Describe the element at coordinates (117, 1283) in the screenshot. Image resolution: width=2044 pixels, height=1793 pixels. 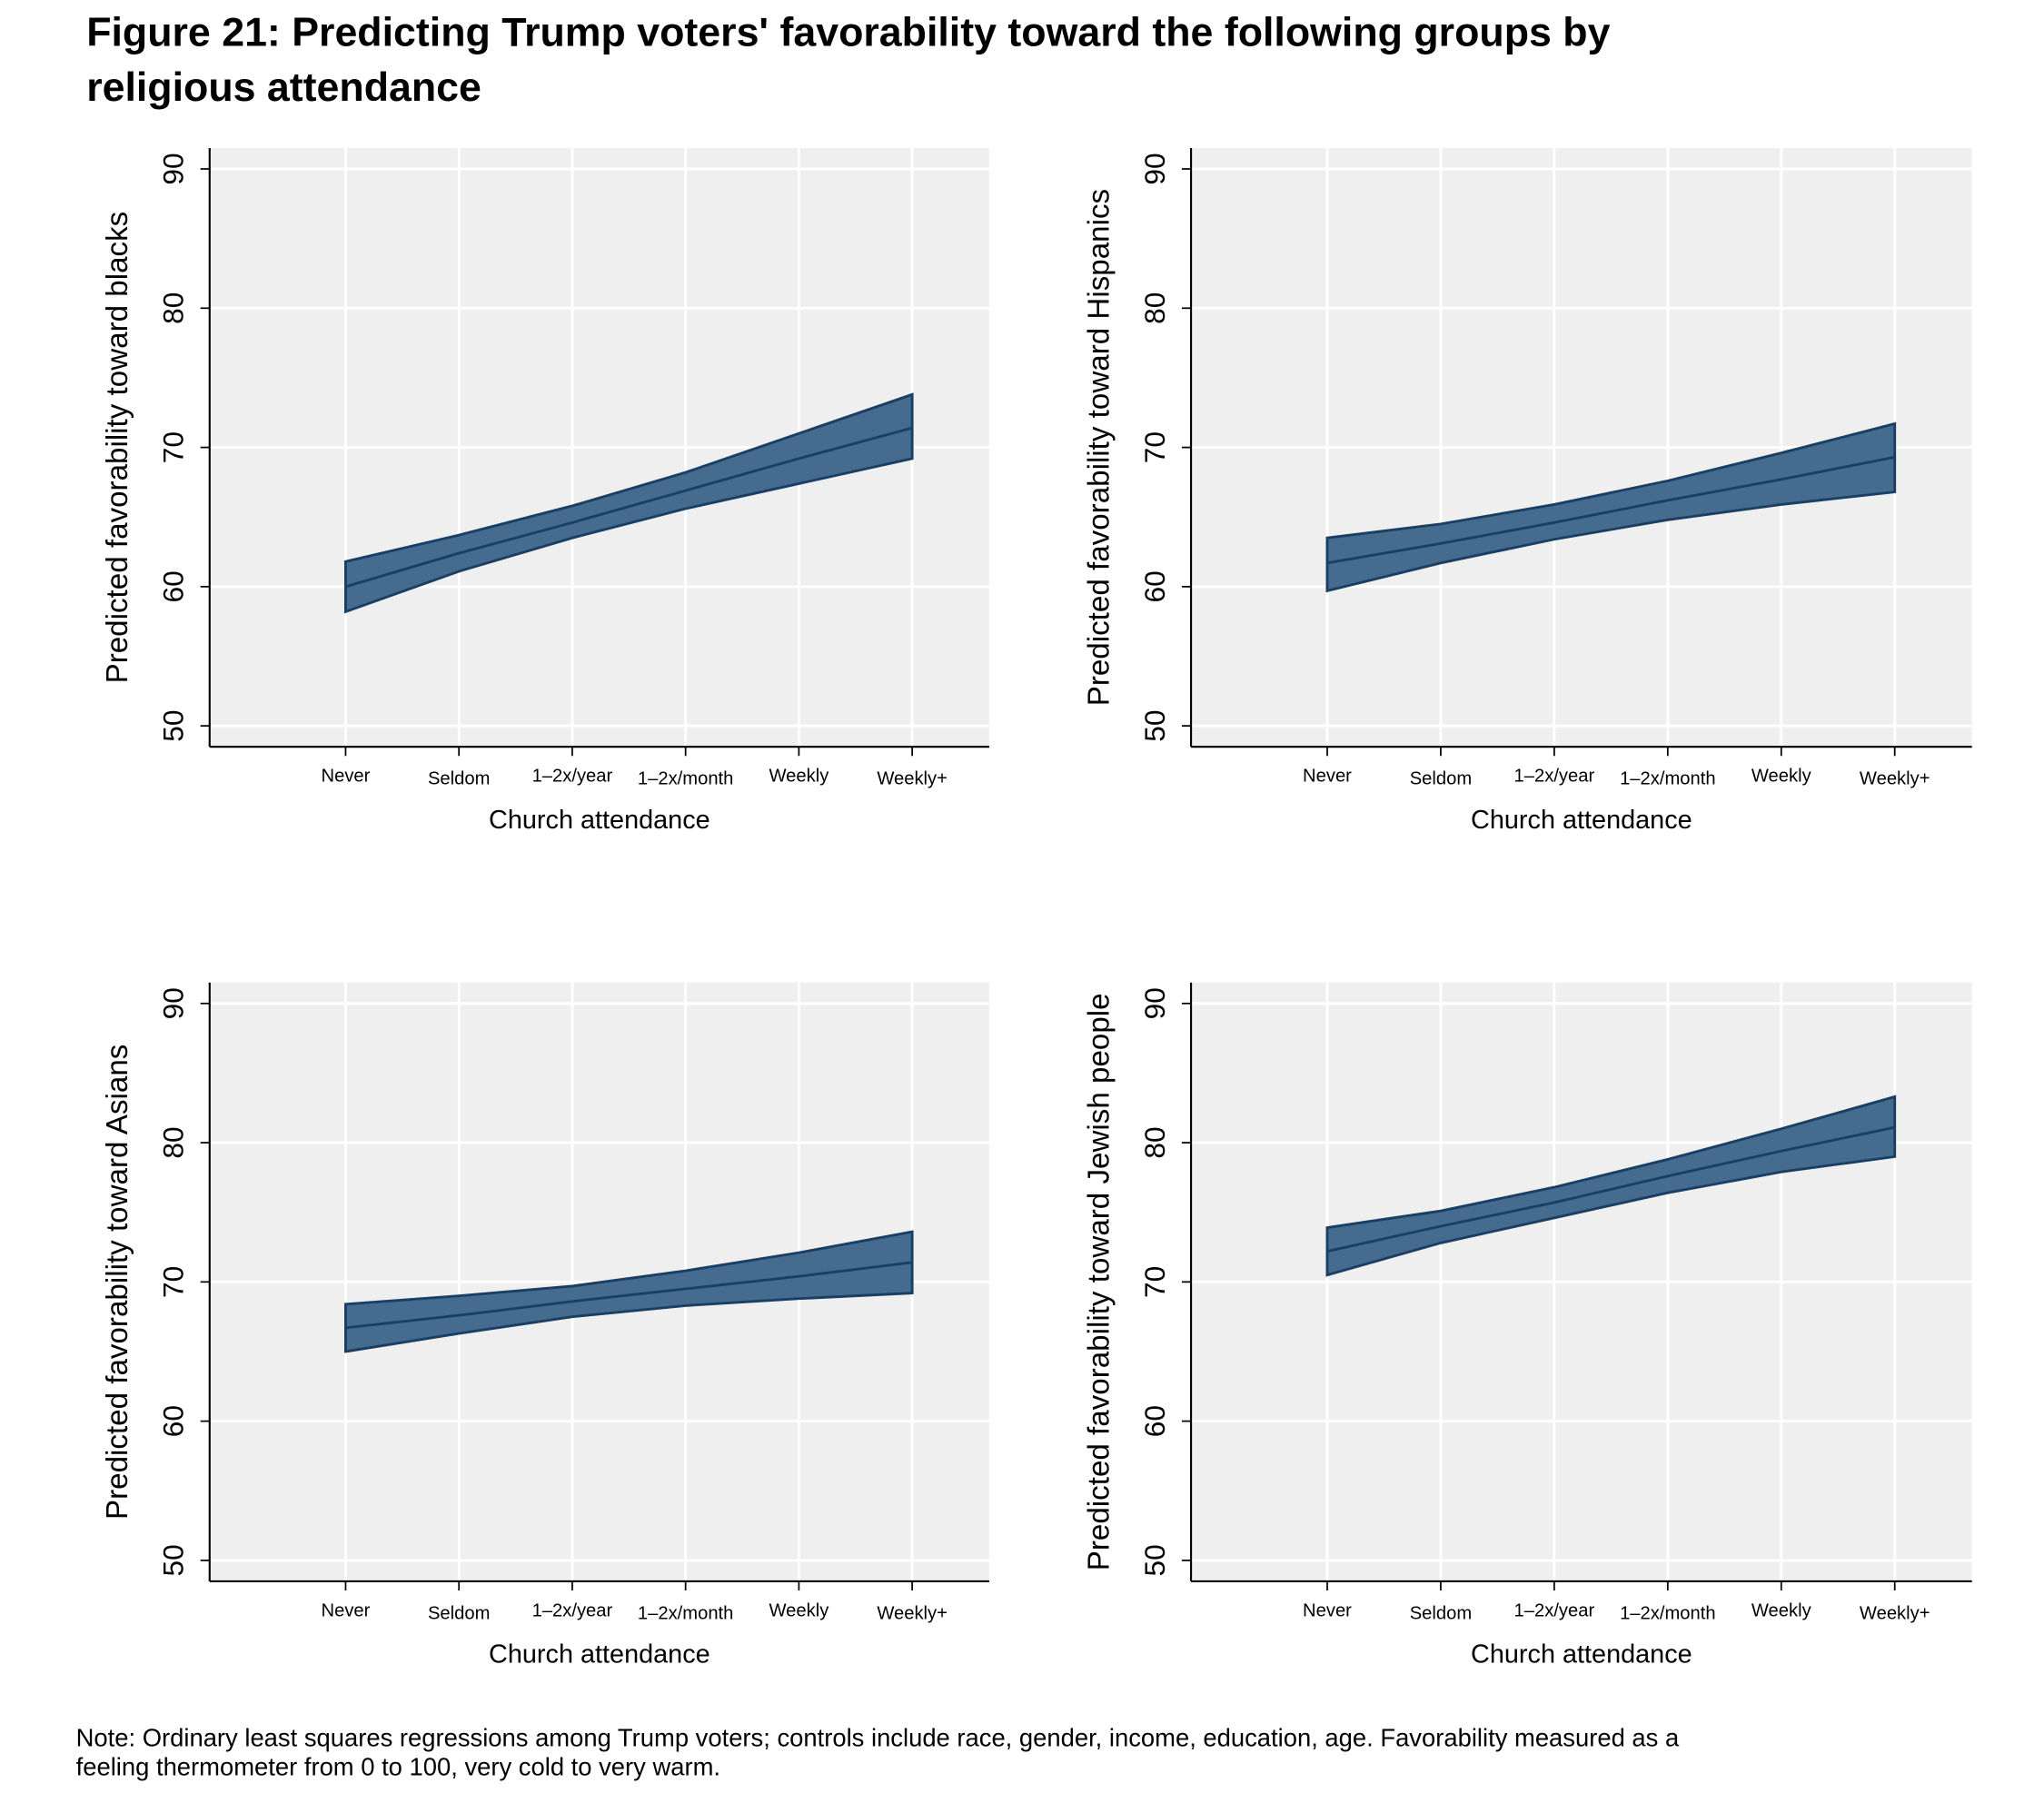
I see `y-axis-label: Predicted favorability toward Asians` at that location.